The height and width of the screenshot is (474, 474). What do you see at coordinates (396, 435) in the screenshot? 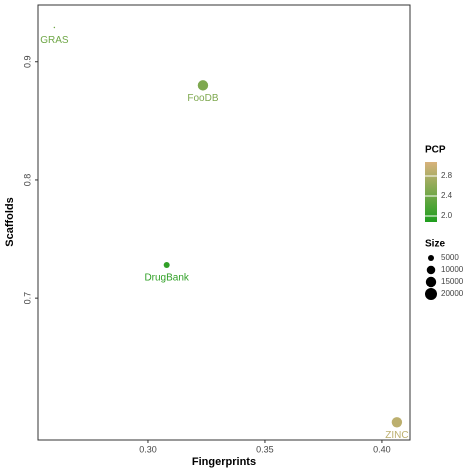
I see `point-label: ZINC` at bounding box center [396, 435].